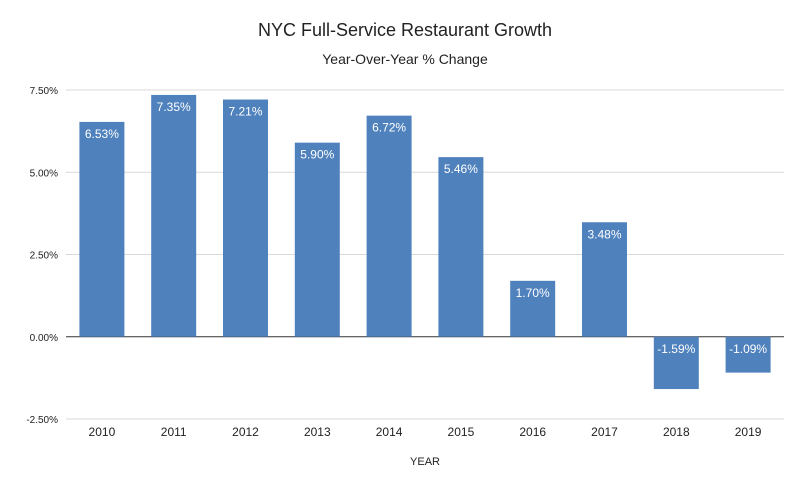  I want to click on data-label: 7.21%, so click(245, 112).